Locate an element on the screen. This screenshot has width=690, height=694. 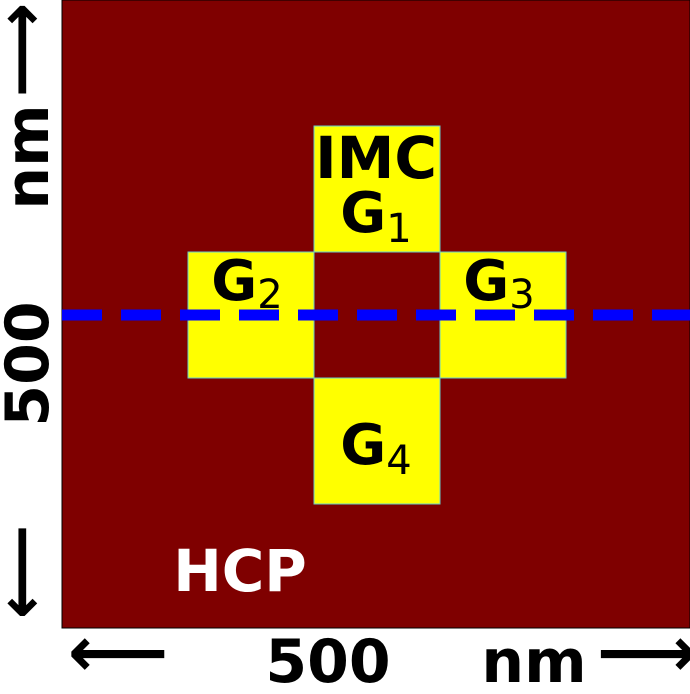
grain-g2-label: G2 is located at coordinates (246, 283).